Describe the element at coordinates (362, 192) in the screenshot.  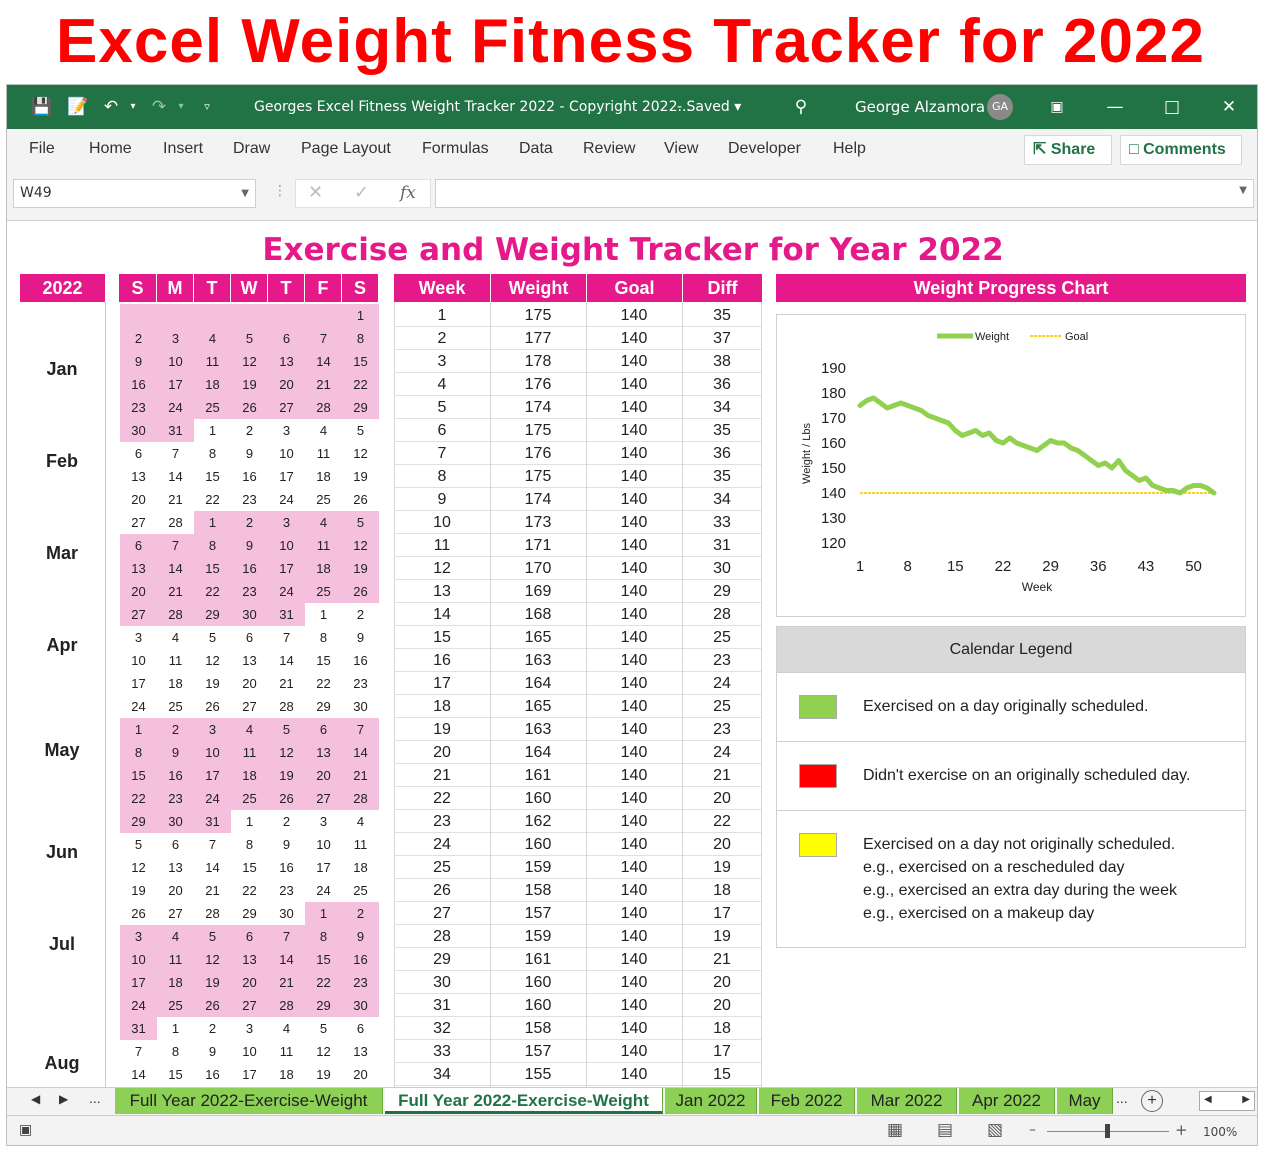
I see `enter-icon: ✓` at that location.